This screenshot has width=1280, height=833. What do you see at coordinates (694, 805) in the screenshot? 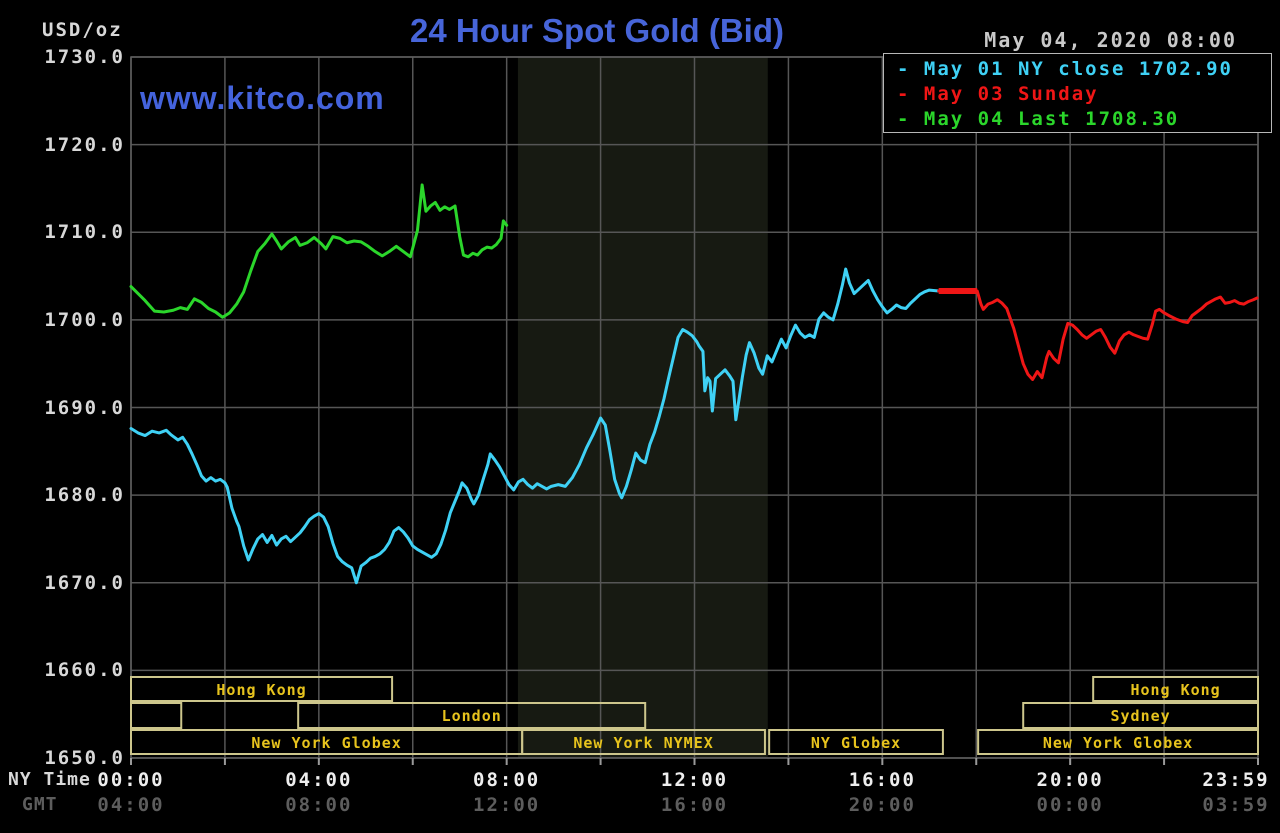
I see `gmt-tick-label: 16:00` at bounding box center [694, 805].